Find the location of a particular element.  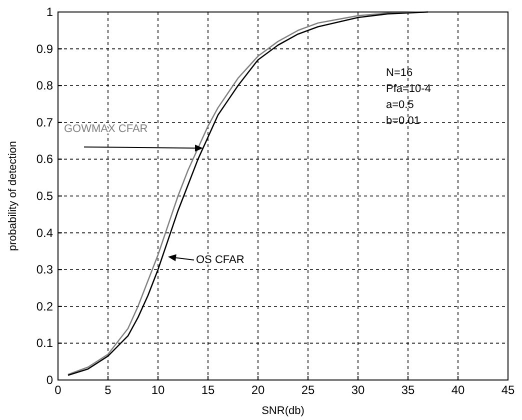

y-tick-label: 0.1 is located at coordinates (45, 343).